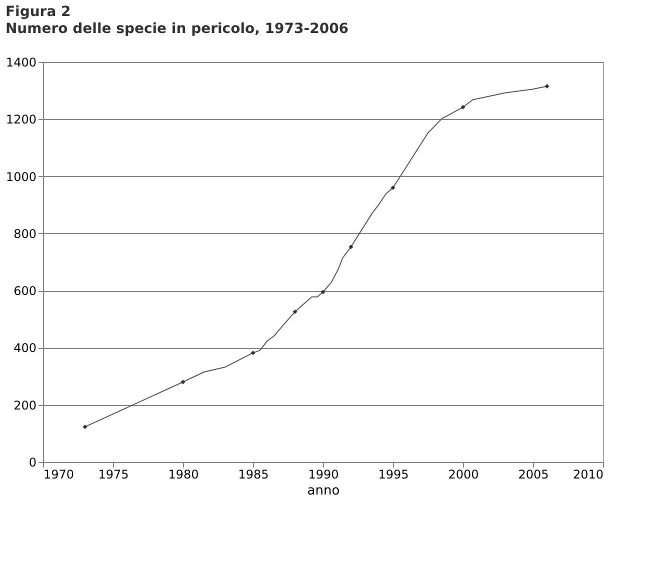 The width and height of the screenshot is (669, 584). Describe the element at coordinates (25, 233) in the screenshot. I see `y-tick-label: 800` at that location.